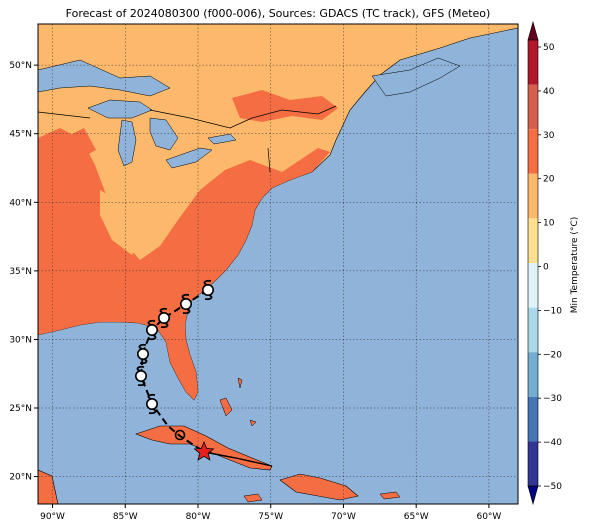 This screenshot has height=528, width=592. I want to click on lon-tick-label: 60°W, so click(488, 517).